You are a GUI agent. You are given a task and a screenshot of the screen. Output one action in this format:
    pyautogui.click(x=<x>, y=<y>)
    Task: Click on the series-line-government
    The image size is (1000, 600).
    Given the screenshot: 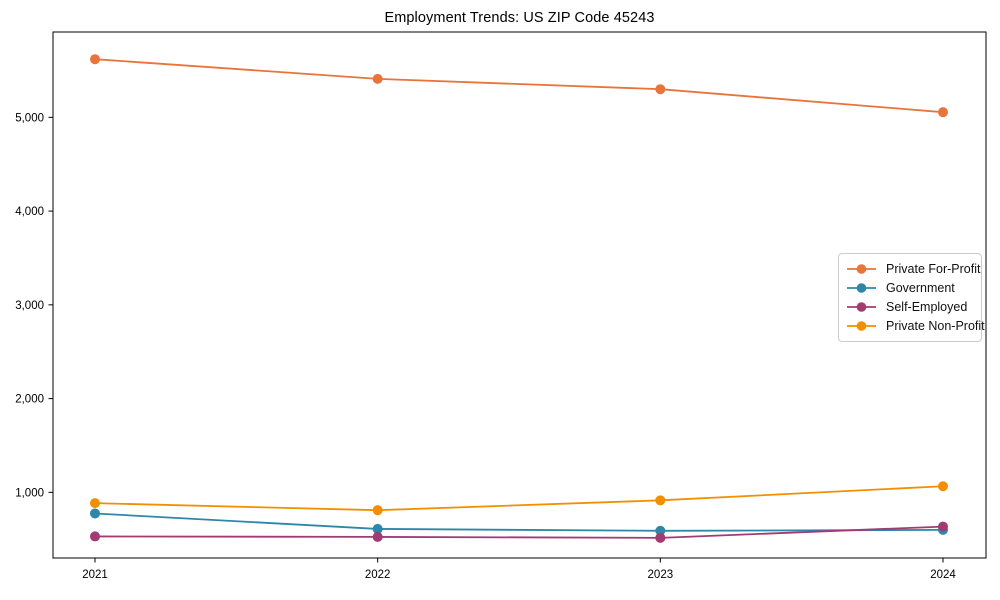 What is the action you would take?
    pyautogui.click(x=519, y=522)
    